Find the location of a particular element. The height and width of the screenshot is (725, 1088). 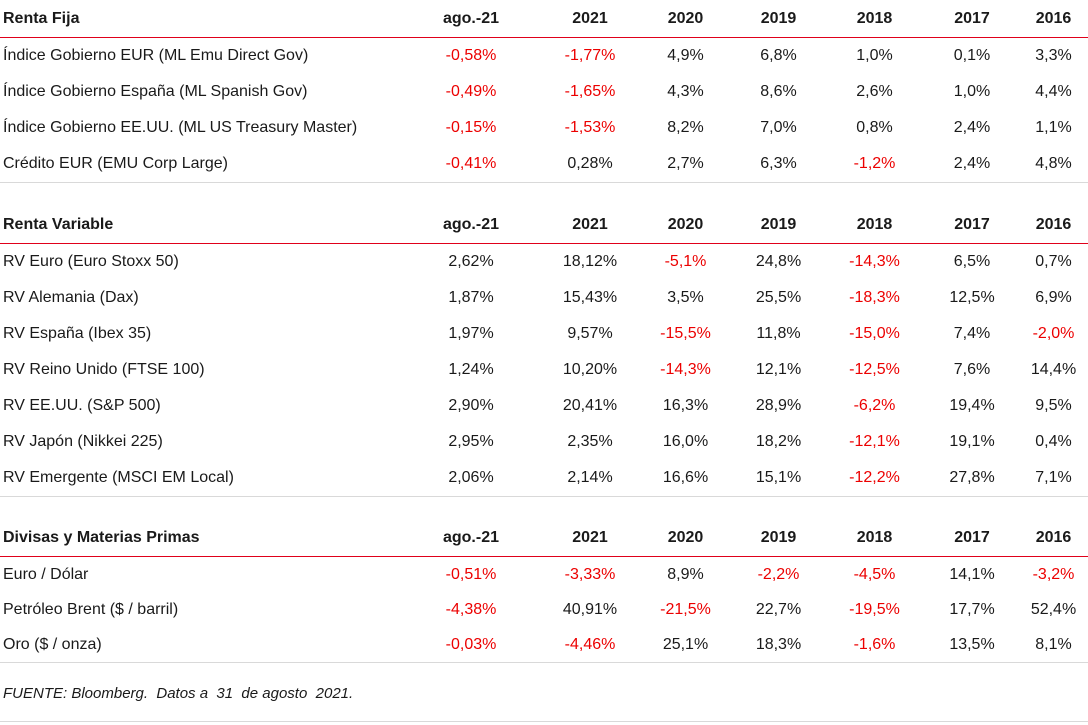

table-cell: -21,5% is located at coordinates (685, 609).